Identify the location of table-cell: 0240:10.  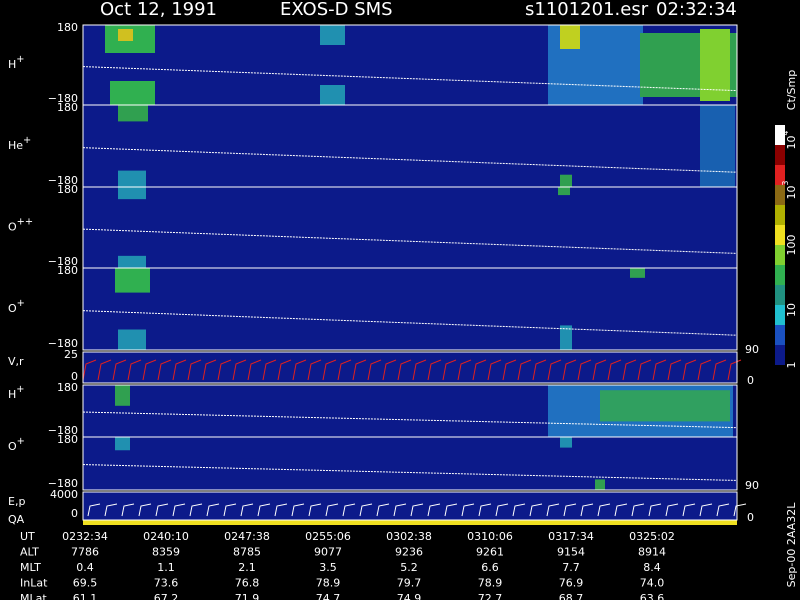
(166, 536).